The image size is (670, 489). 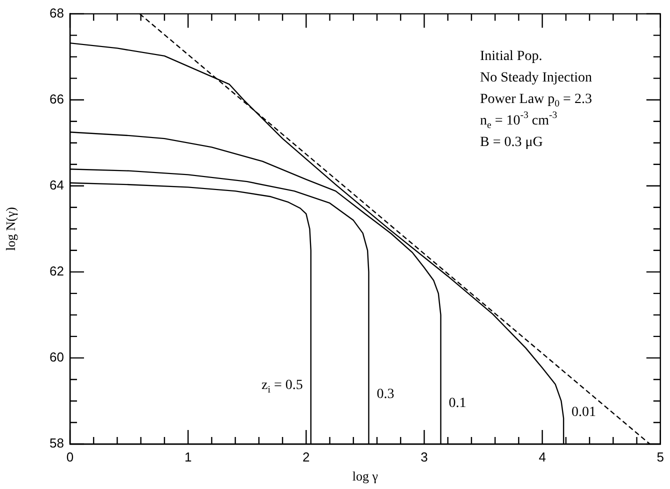 I want to click on series-label: 0.01, so click(x=584, y=412).